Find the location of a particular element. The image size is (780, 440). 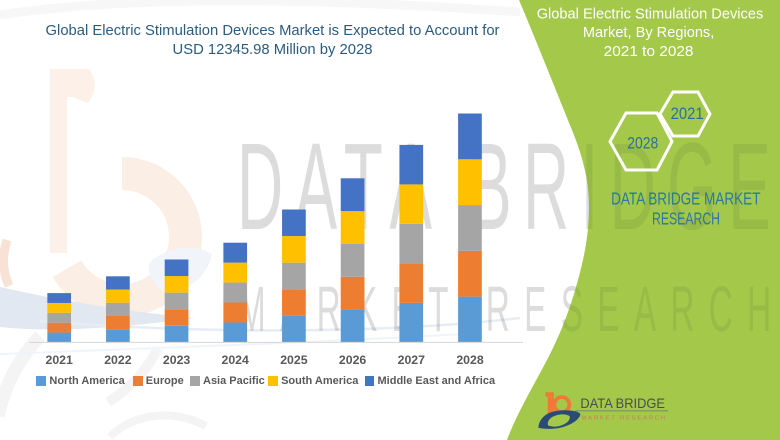

svg-text: DATA BRIDGE is located at coordinates (622, 403).